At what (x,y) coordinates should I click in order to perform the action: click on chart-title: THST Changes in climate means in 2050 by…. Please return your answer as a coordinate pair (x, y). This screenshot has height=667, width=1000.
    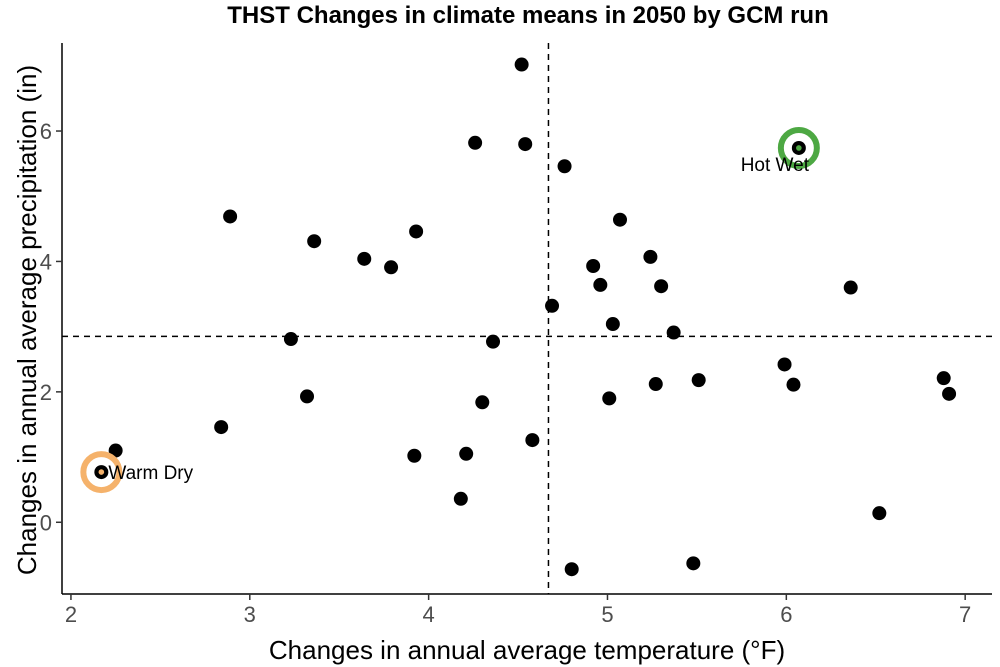
    Looking at the image, I should click on (528, 15).